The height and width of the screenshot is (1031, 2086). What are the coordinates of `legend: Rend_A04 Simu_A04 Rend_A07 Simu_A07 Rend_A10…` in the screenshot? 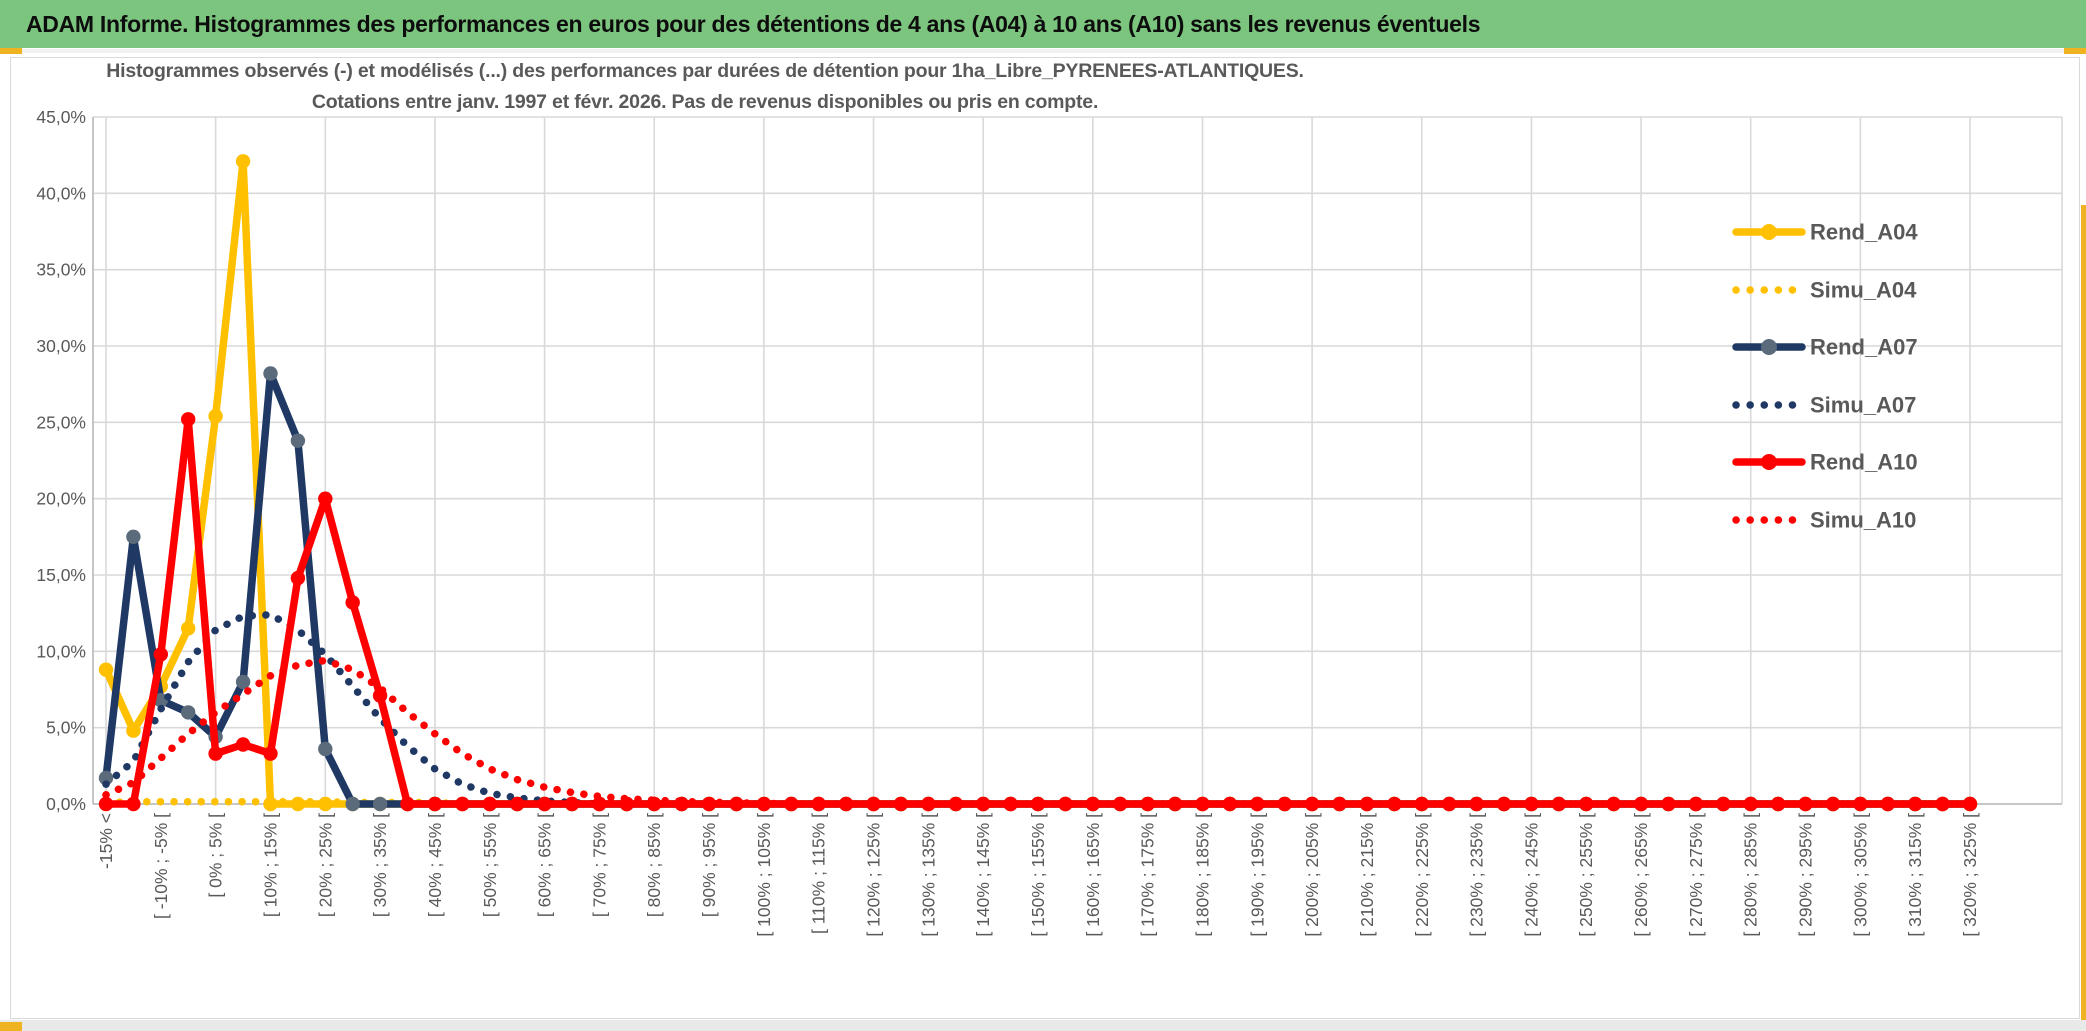 It's located at (1825, 376).